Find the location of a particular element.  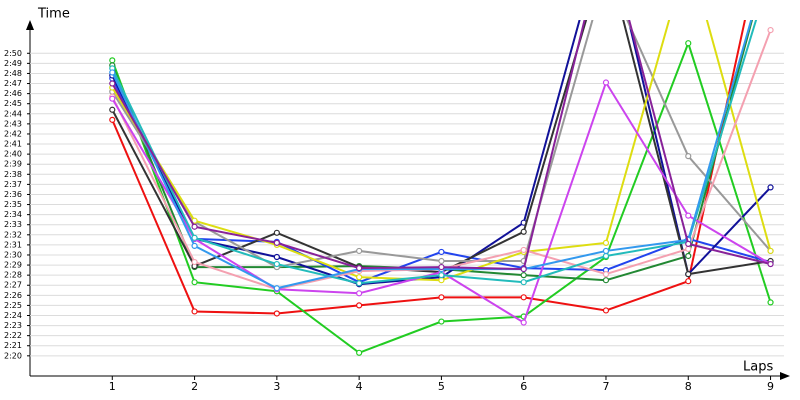

y-tick-label: 2:21 is located at coordinates (13, 345).